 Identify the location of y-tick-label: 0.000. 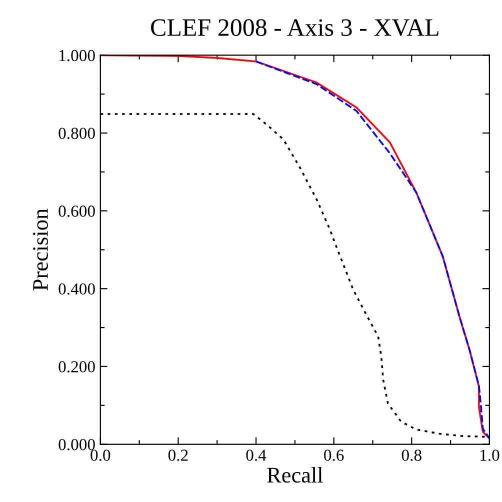
(76, 444).